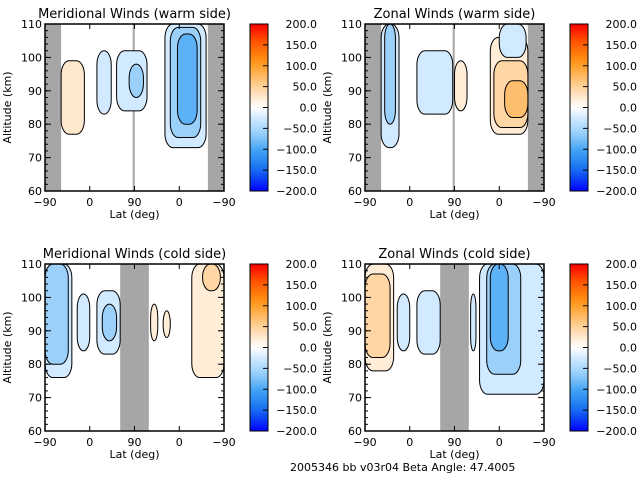  What do you see at coordinates (134, 14) in the screenshot?
I see `panel-title: Meridional Winds (warm side)` at bounding box center [134, 14].